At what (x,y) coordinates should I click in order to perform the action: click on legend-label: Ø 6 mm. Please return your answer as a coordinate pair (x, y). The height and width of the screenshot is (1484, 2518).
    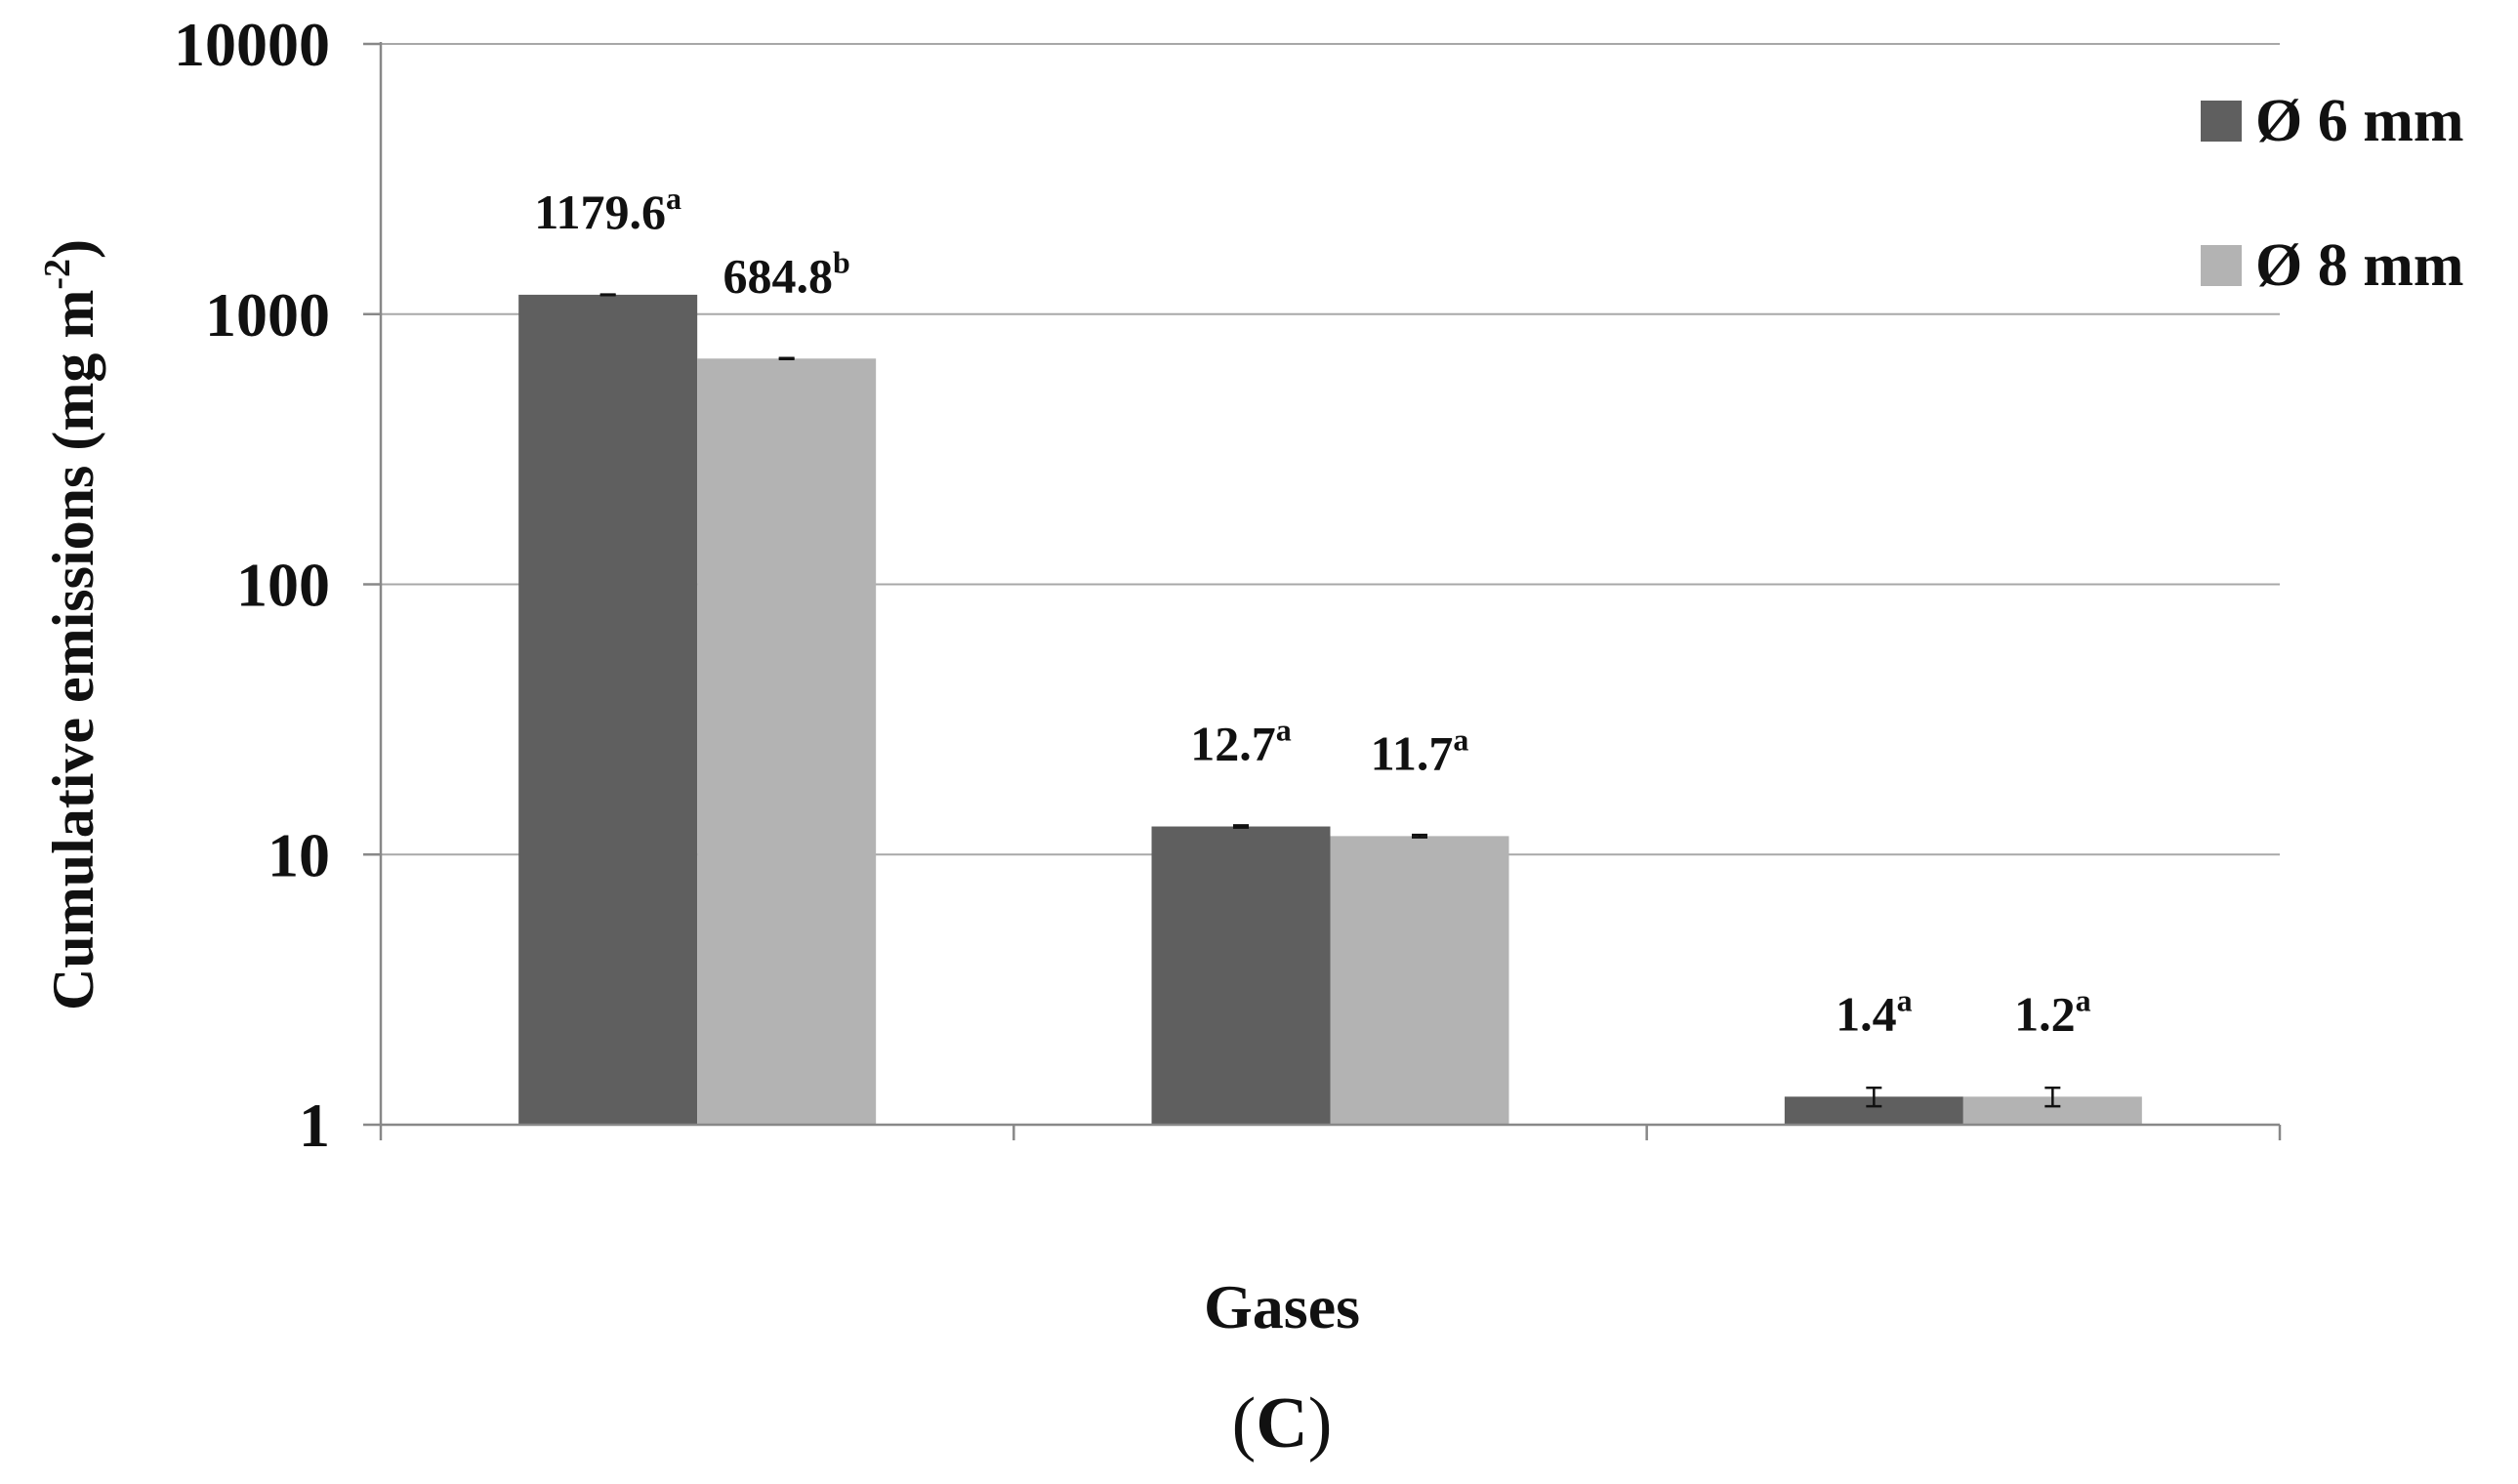
    Looking at the image, I should click on (2359, 121).